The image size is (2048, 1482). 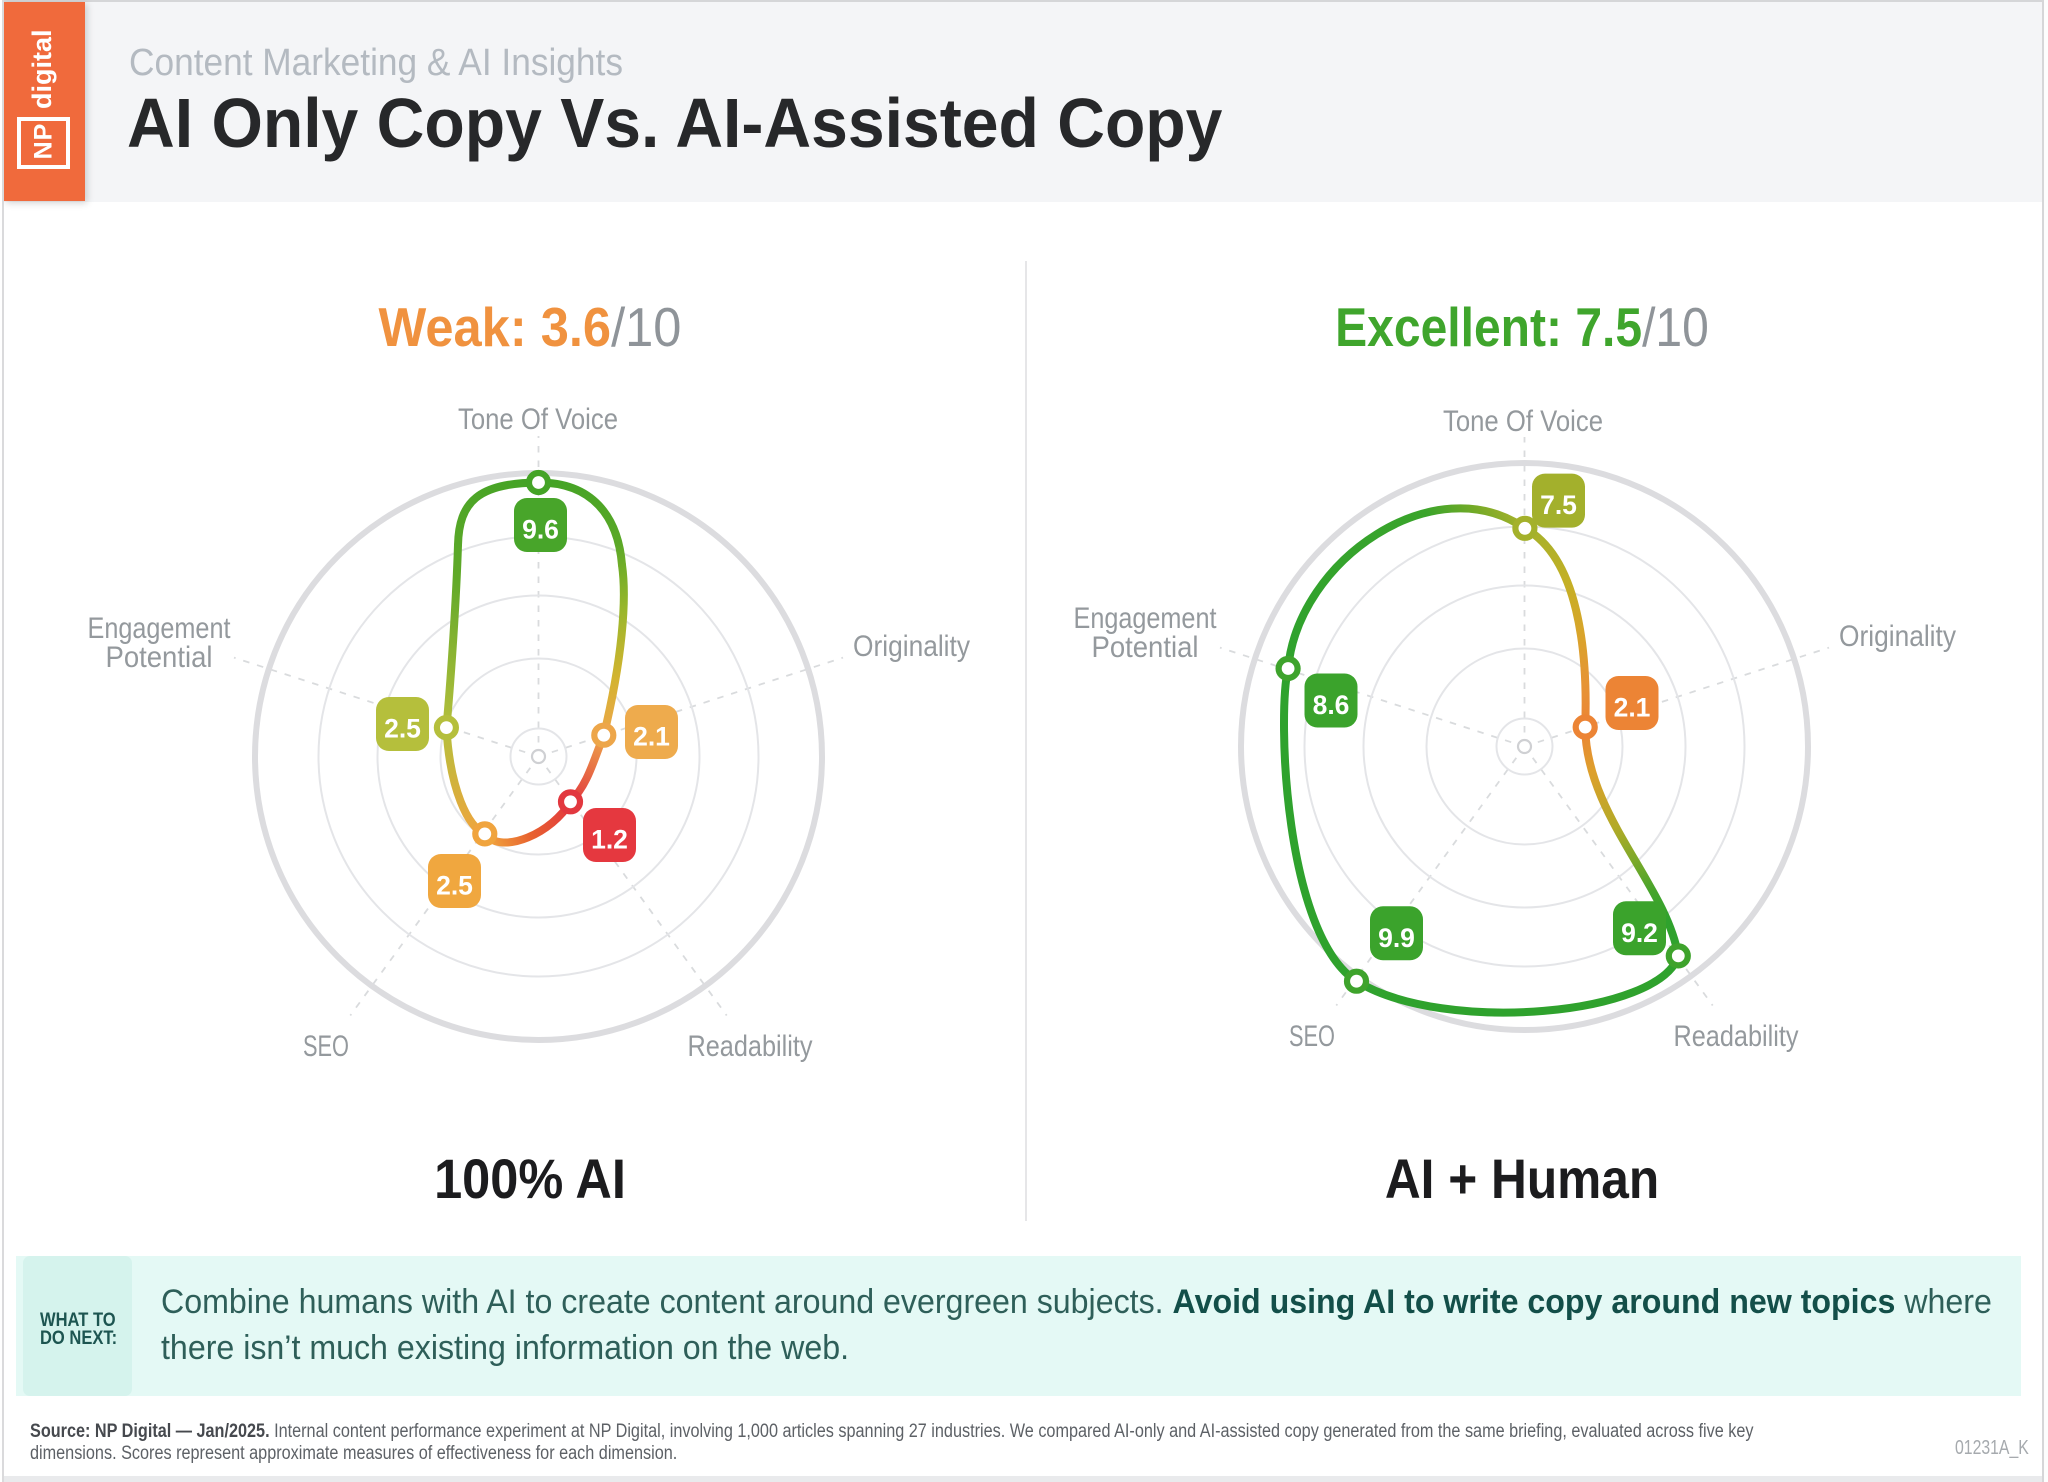 I want to click on svg-text: 7.5, so click(x=1558, y=505).